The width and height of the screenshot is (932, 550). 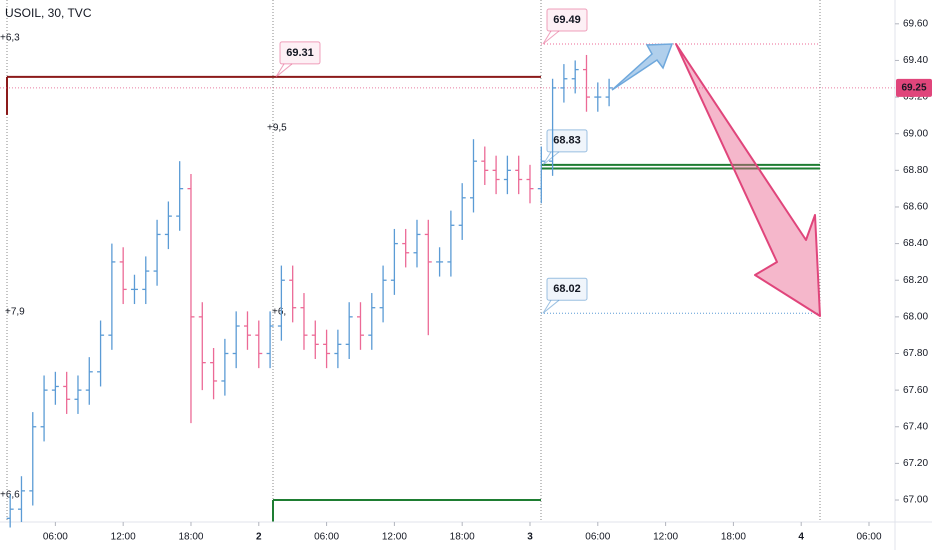 What do you see at coordinates (915, 243) in the screenshot?
I see `y-tick-label: 68.40` at bounding box center [915, 243].